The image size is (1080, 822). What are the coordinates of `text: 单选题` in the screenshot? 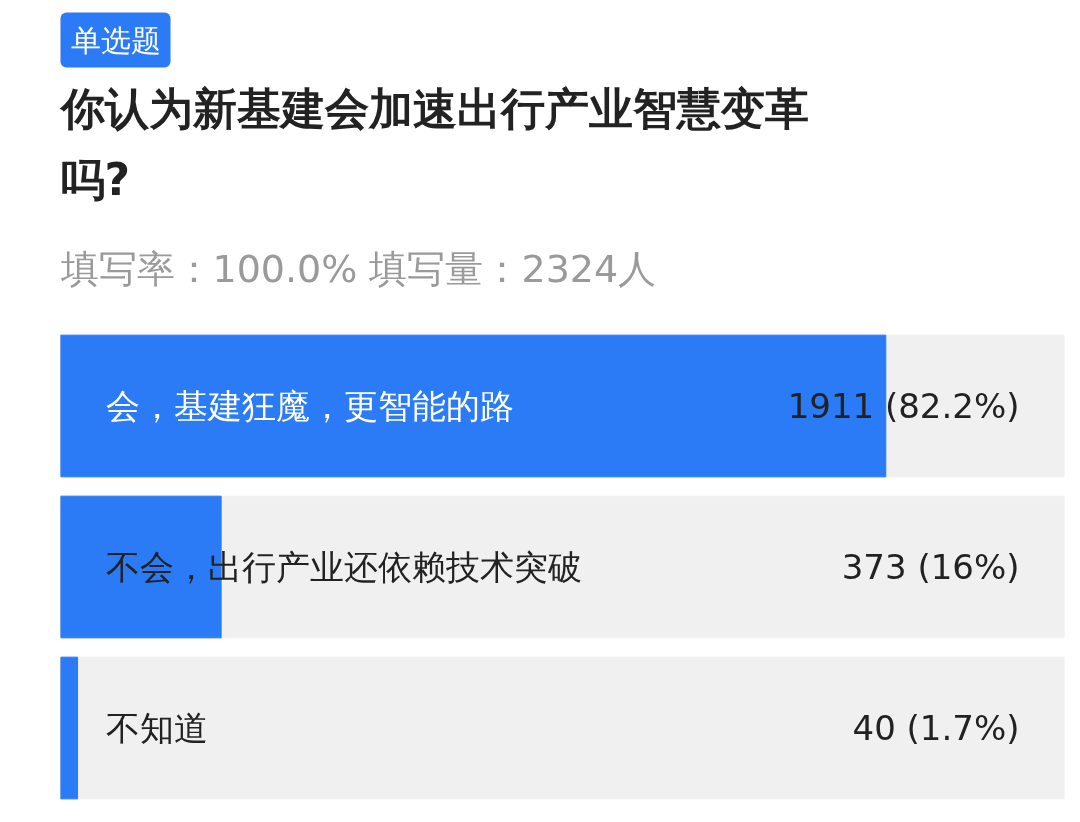 It's located at (115, 40).